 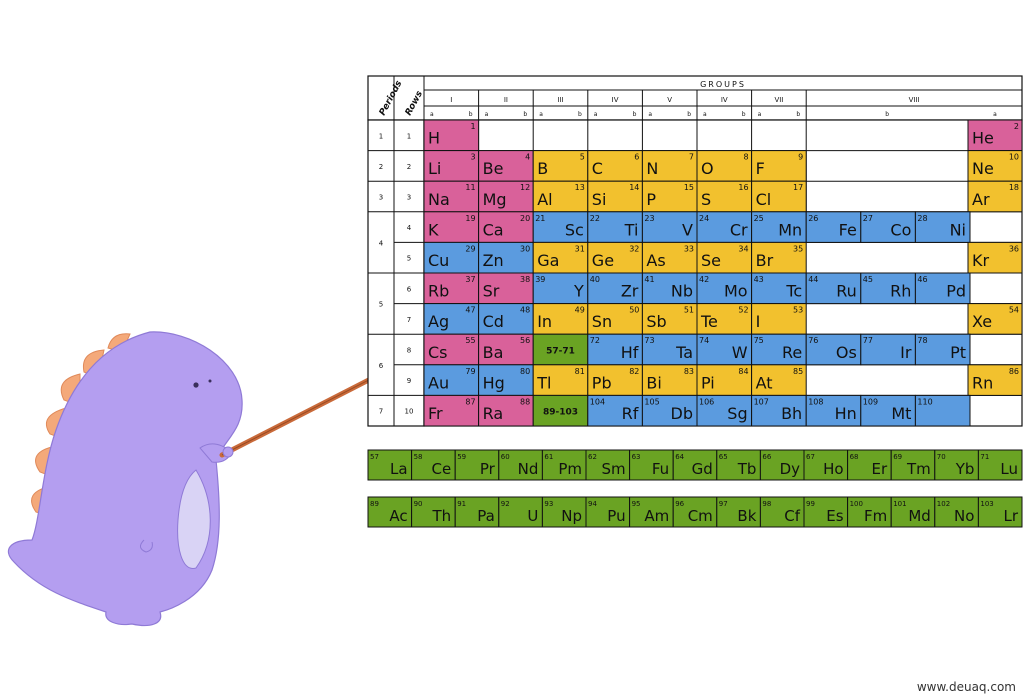 What do you see at coordinates (679, 504) in the screenshot?
I see `element-number: 96` at bounding box center [679, 504].